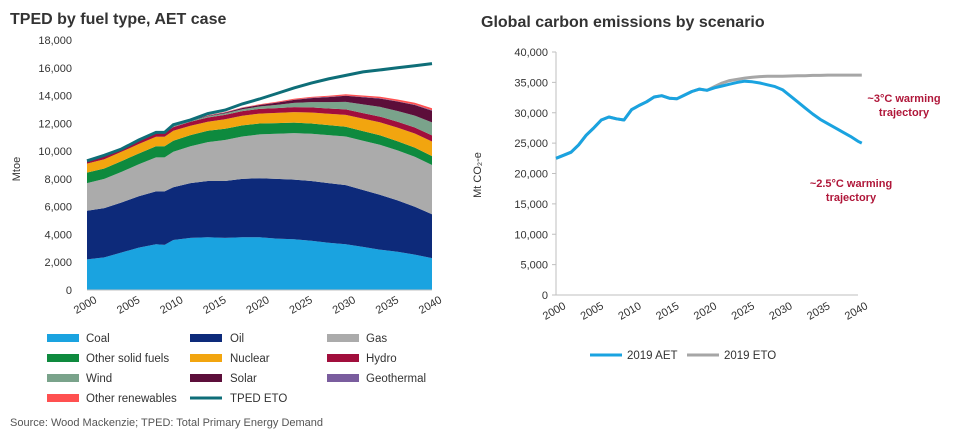 The width and height of the screenshot is (958, 435). I want to click on legend-swatch-nuclear, so click(206, 358).